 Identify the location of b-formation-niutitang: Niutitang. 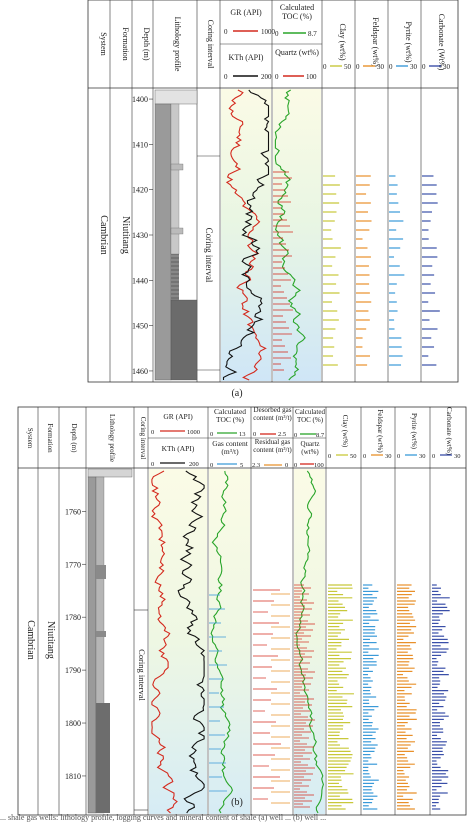
(50, 640).